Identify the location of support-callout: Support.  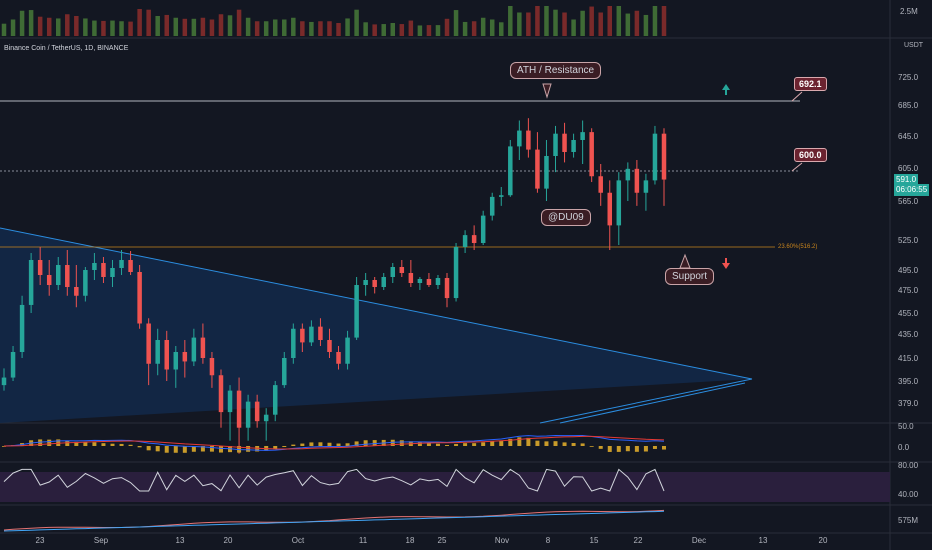
(690, 276).